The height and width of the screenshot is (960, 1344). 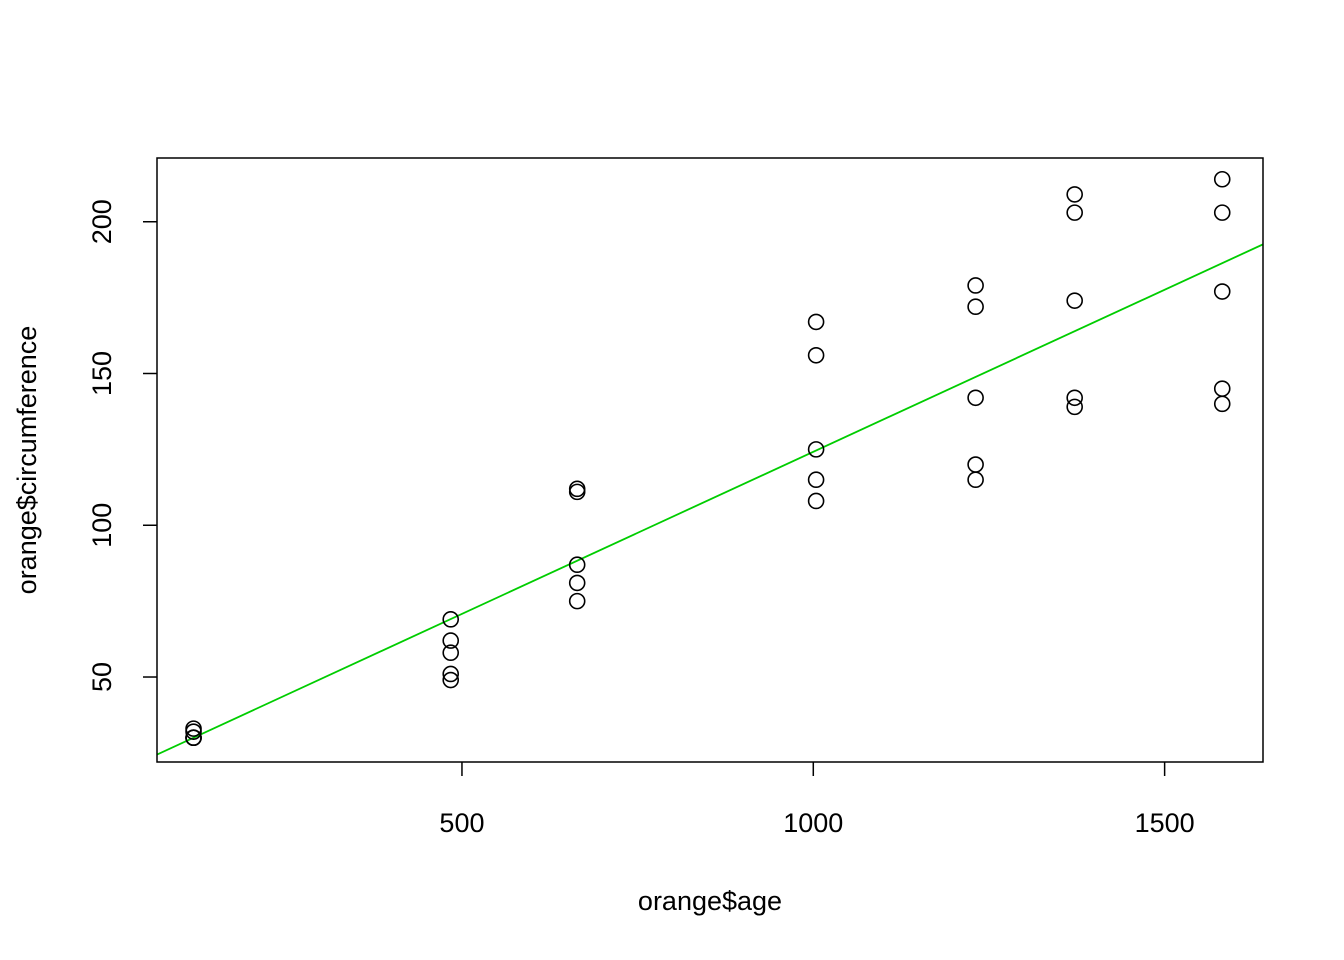 What do you see at coordinates (102, 677) in the screenshot?
I see `y-tick-label: 50` at bounding box center [102, 677].